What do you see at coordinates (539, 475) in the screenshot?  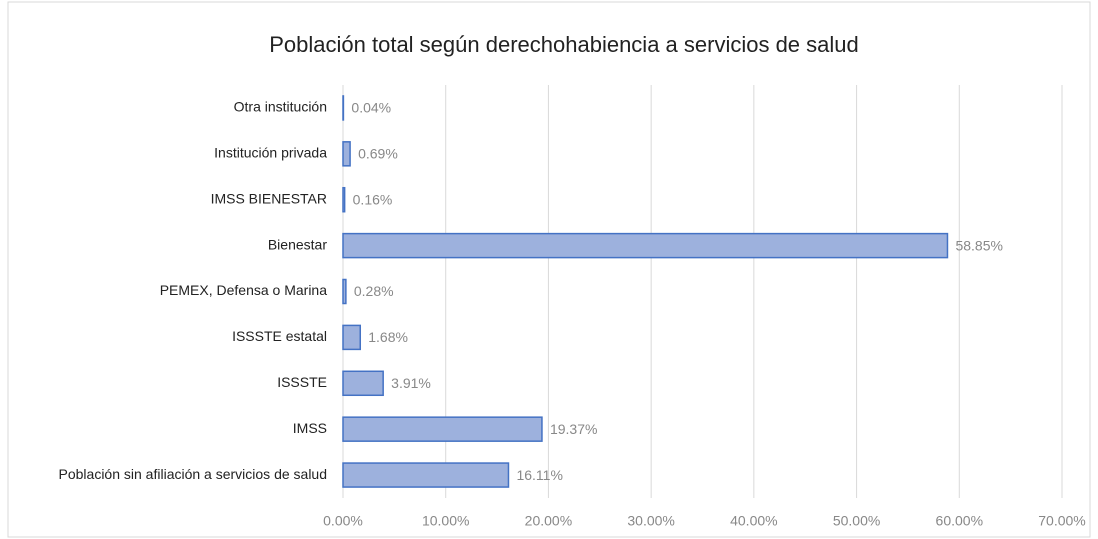 I see `data-label: 16.11%` at bounding box center [539, 475].